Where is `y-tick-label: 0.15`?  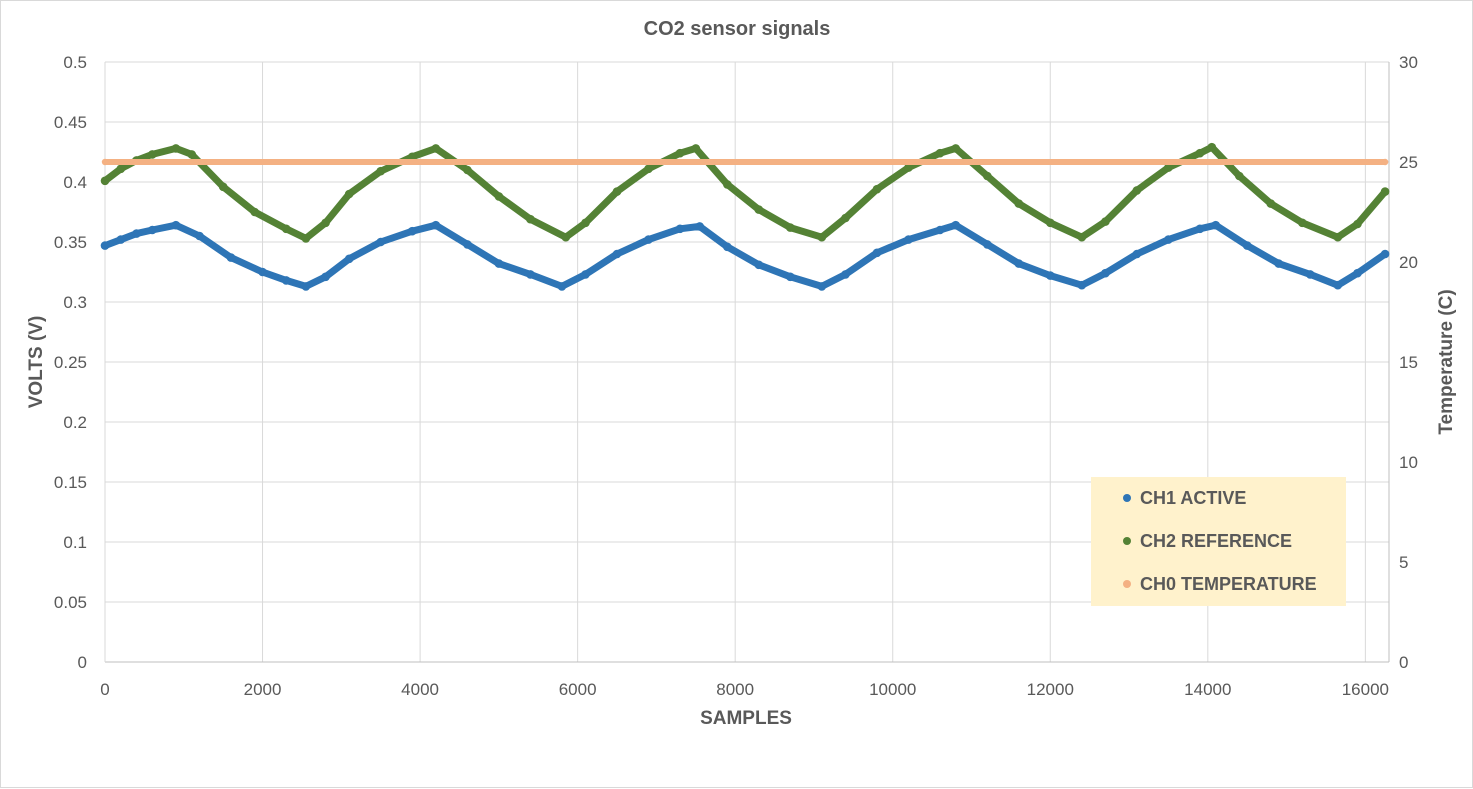
y-tick-label: 0.15 is located at coordinates (70, 482).